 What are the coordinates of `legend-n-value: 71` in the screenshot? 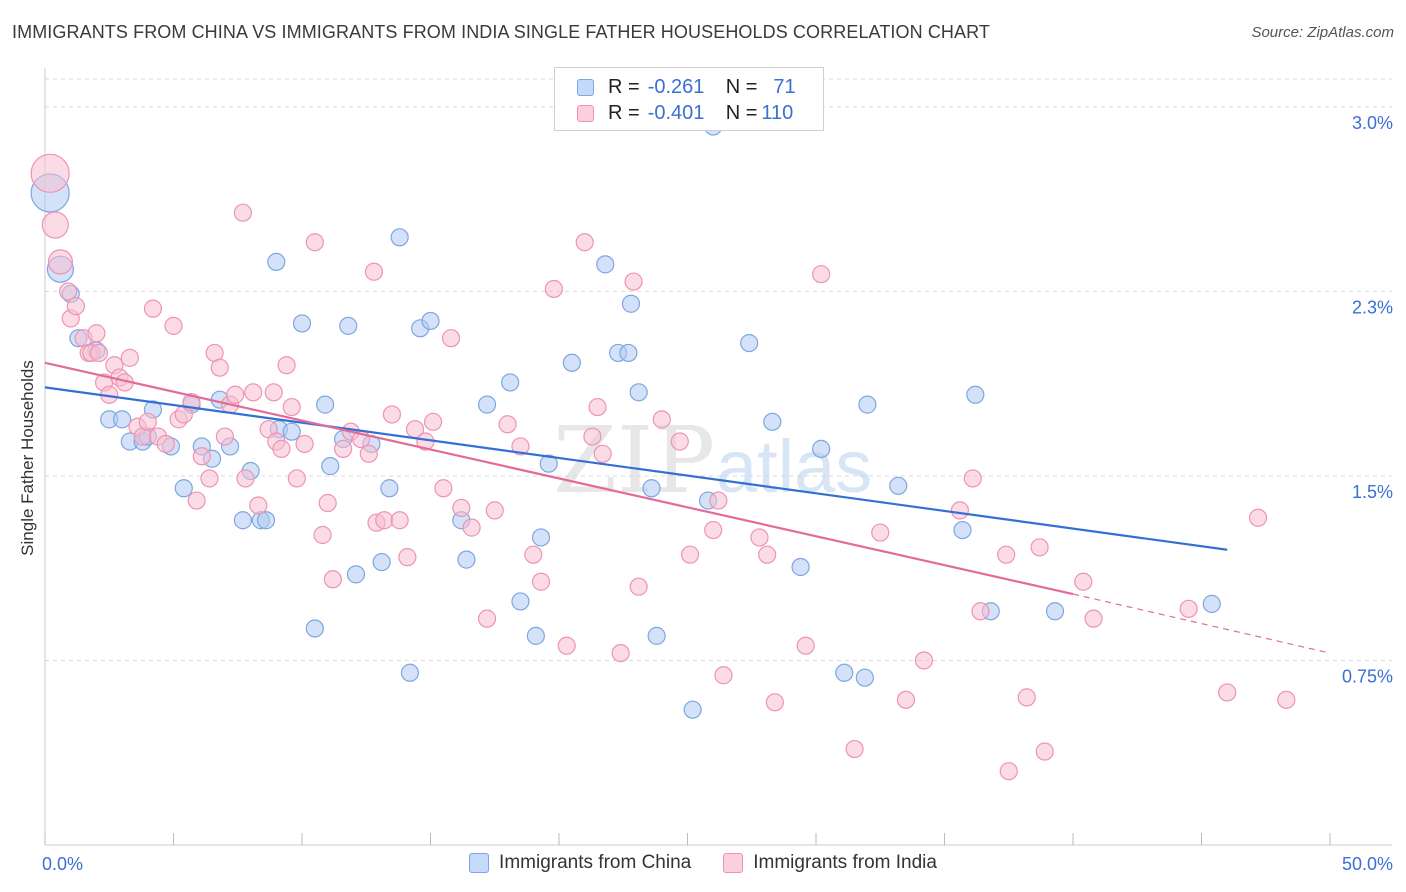 It's located at (784, 86).